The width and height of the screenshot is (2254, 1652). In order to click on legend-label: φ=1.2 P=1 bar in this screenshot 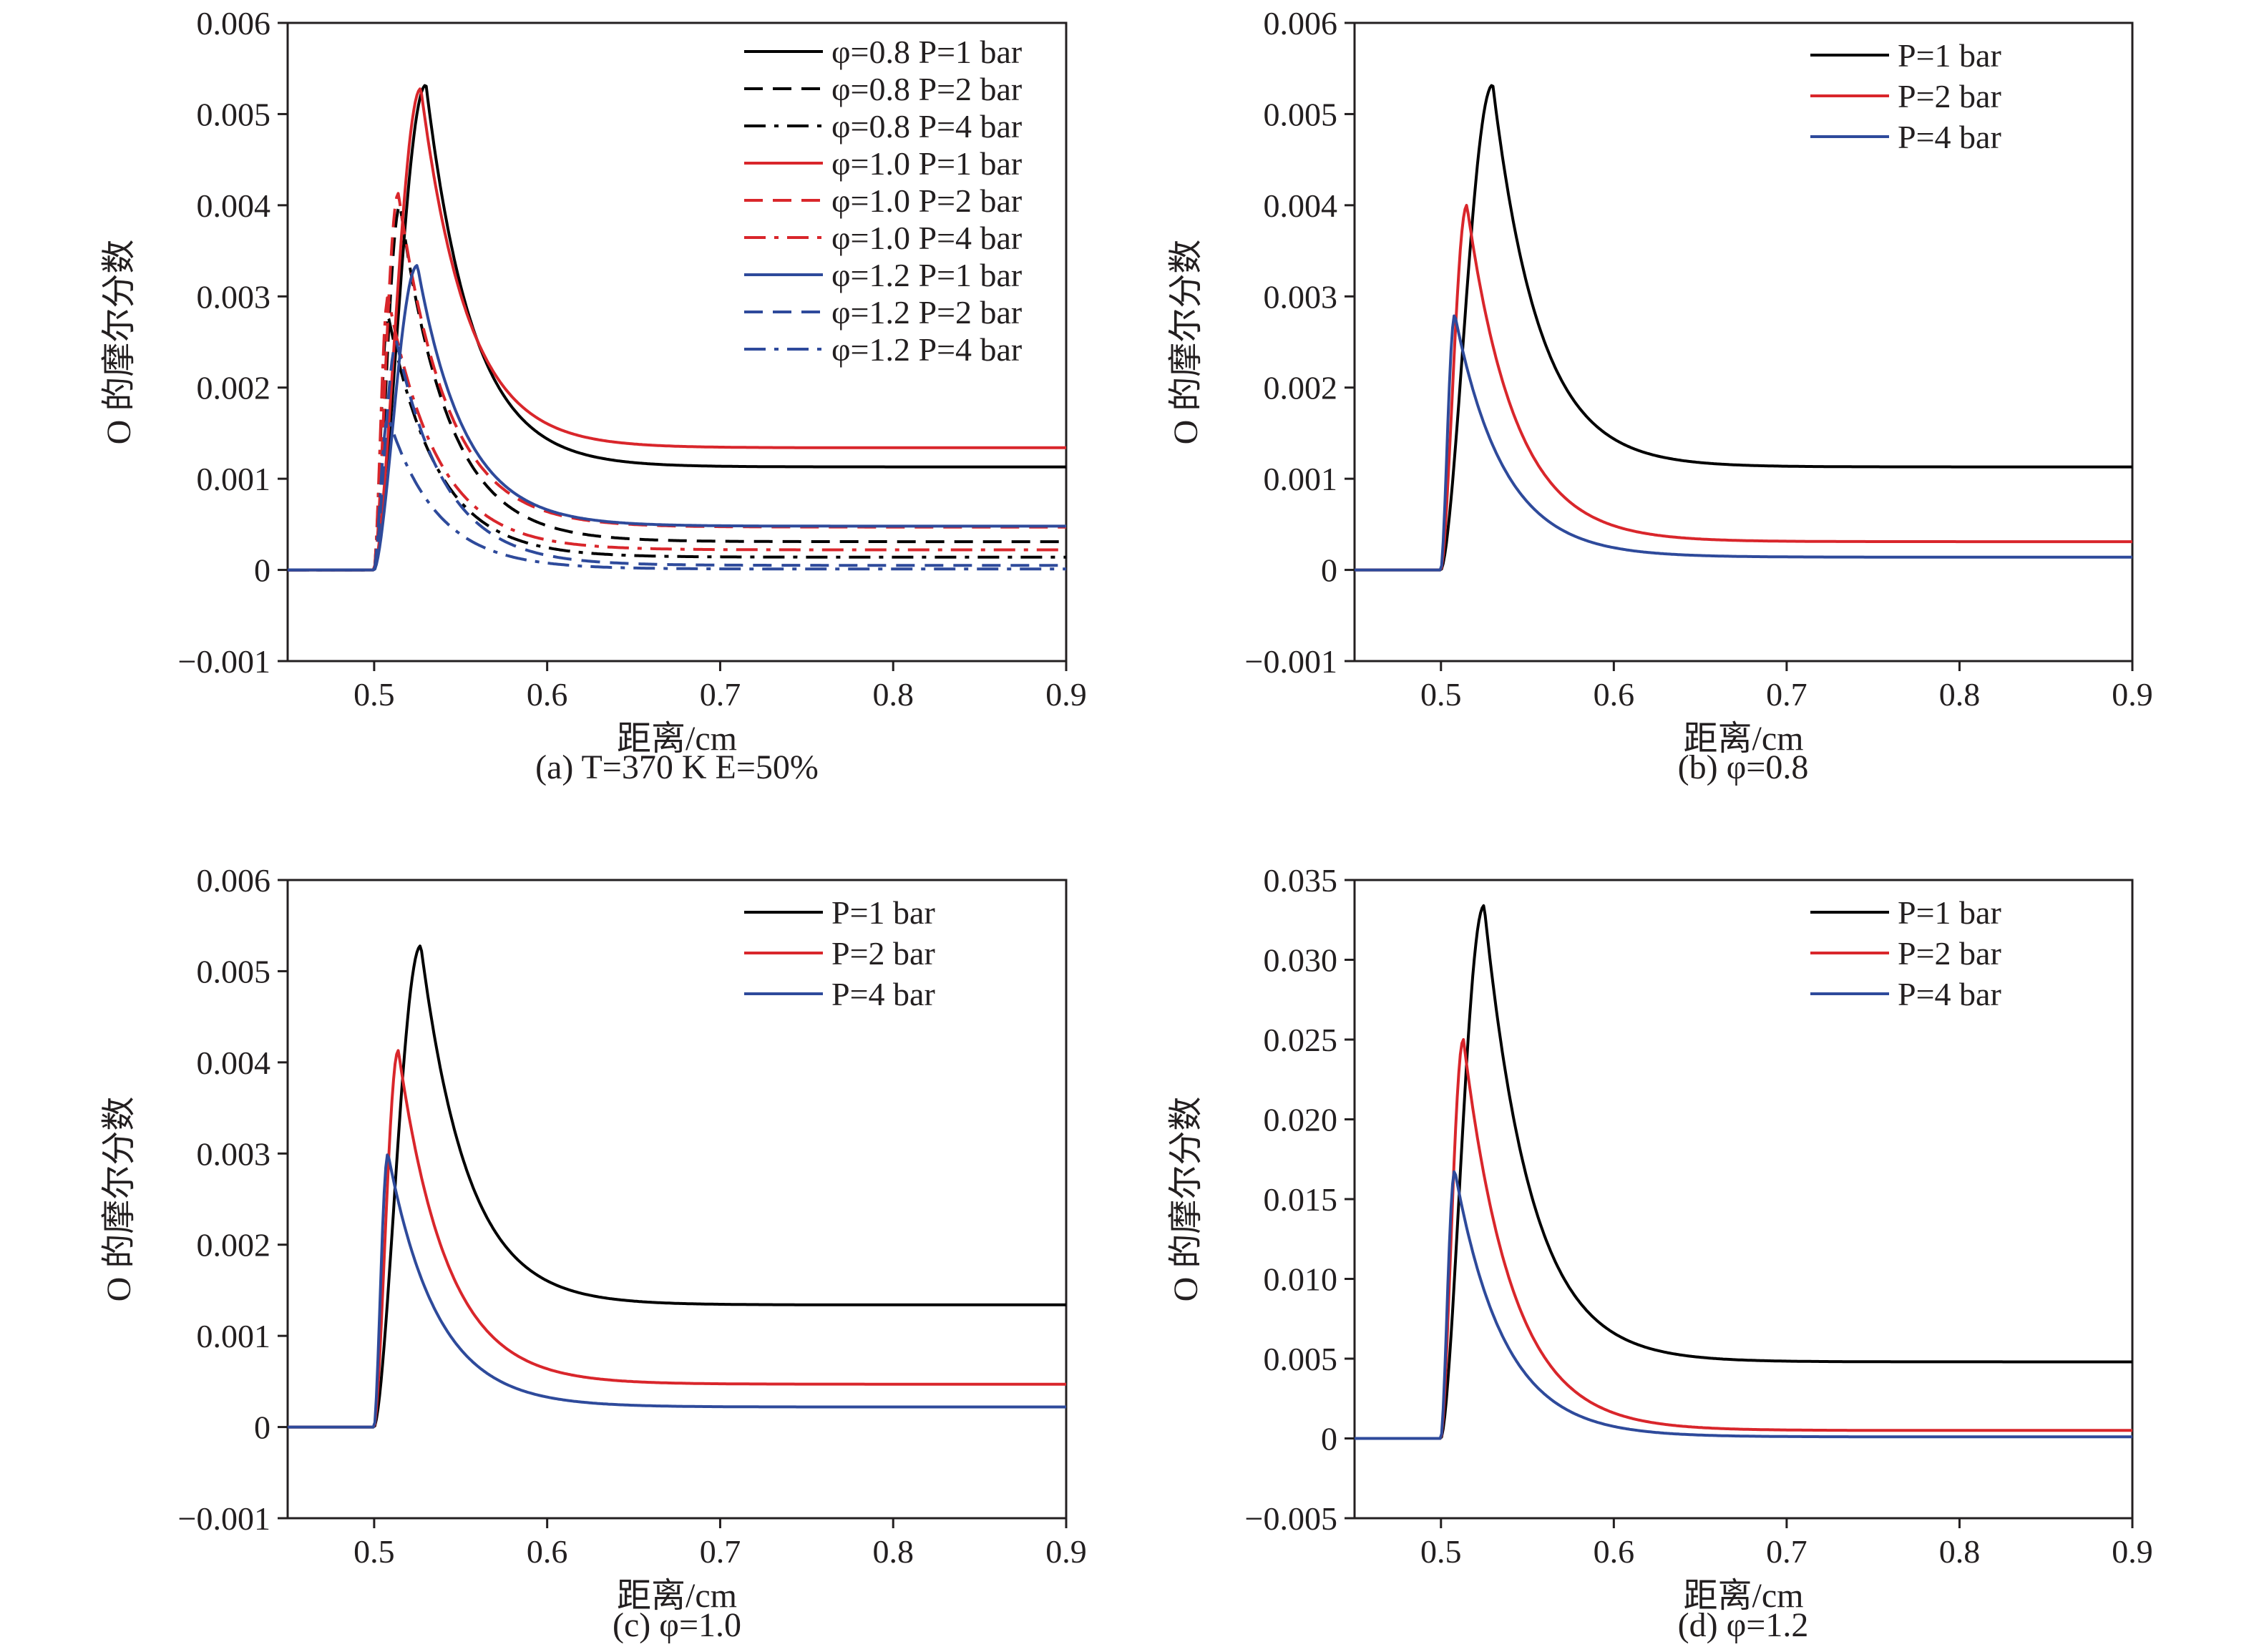, I will do `click(926, 275)`.